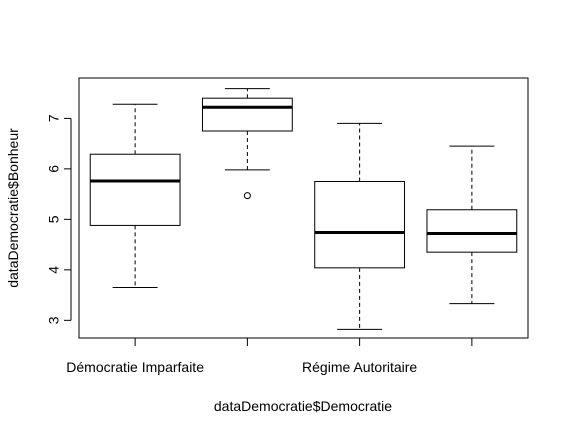 The height and width of the screenshot is (436, 569). What do you see at coordinates (269, 356) in the screenshot?
I see `x-axis: Démocratie Imparfaite Régime Autoritaire` at bounding box center [269, 356].